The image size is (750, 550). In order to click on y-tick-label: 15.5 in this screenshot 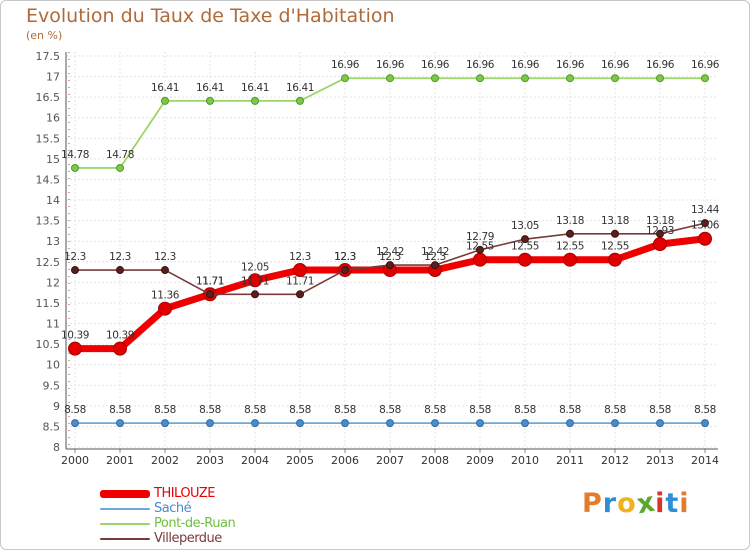, I will do `click(48, 138)`.